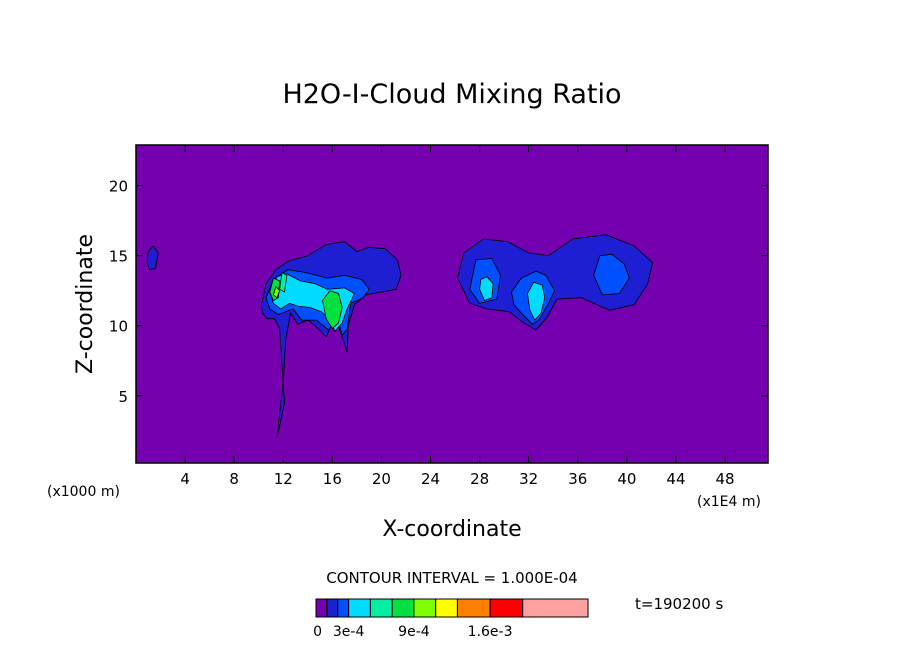 The width and height of the screenshot is (904, 658). Describe the element at coordinates (675, 479) in the screenshot. I see `x-tick-label: 44` at that location.